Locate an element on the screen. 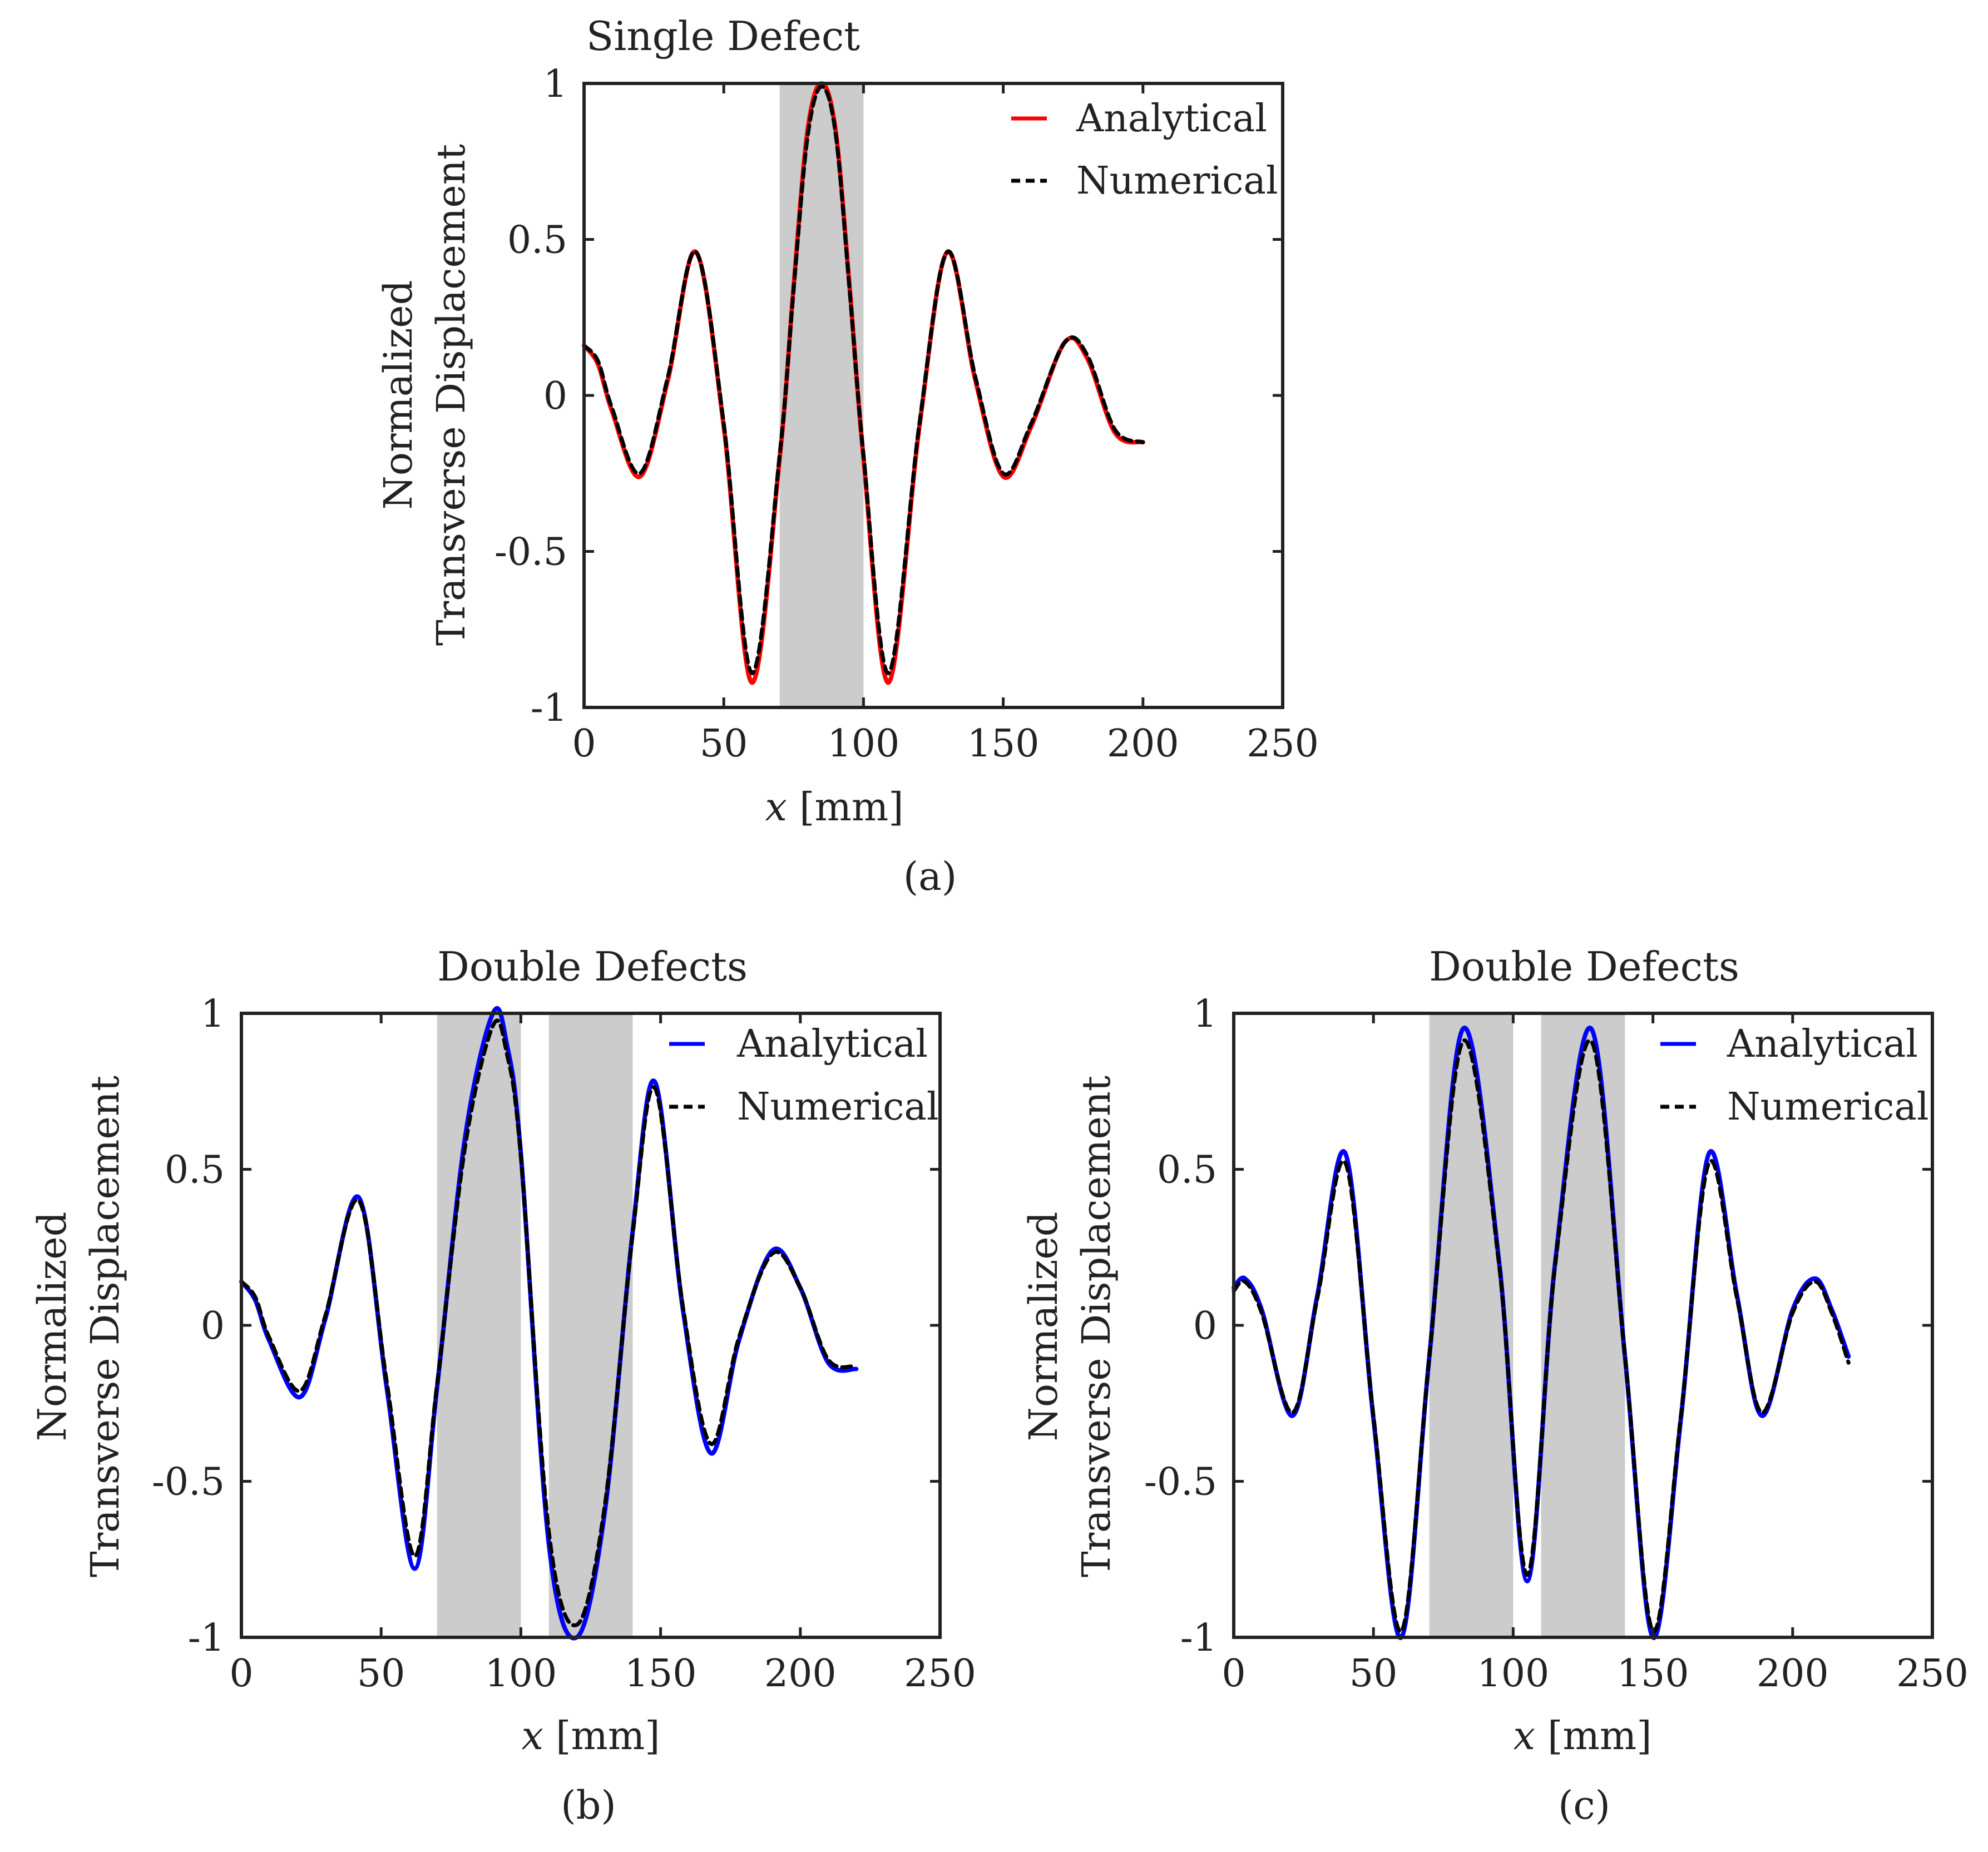 Image resolution: width=1988 pixels, height=1852 pixels. panel-a-series is located at coordinates (864, 383).